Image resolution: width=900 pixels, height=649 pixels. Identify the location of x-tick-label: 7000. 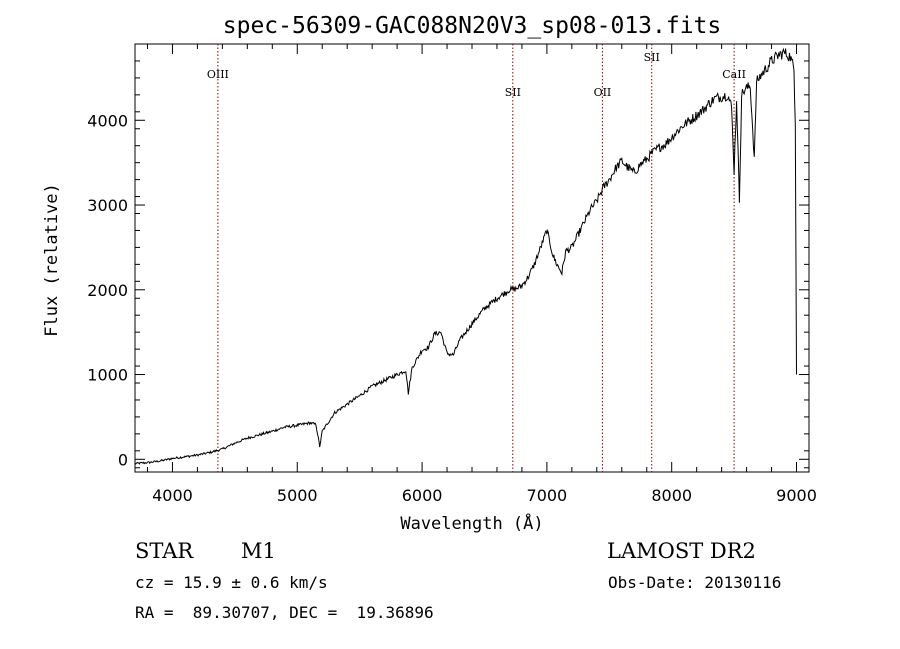
(547, 495).